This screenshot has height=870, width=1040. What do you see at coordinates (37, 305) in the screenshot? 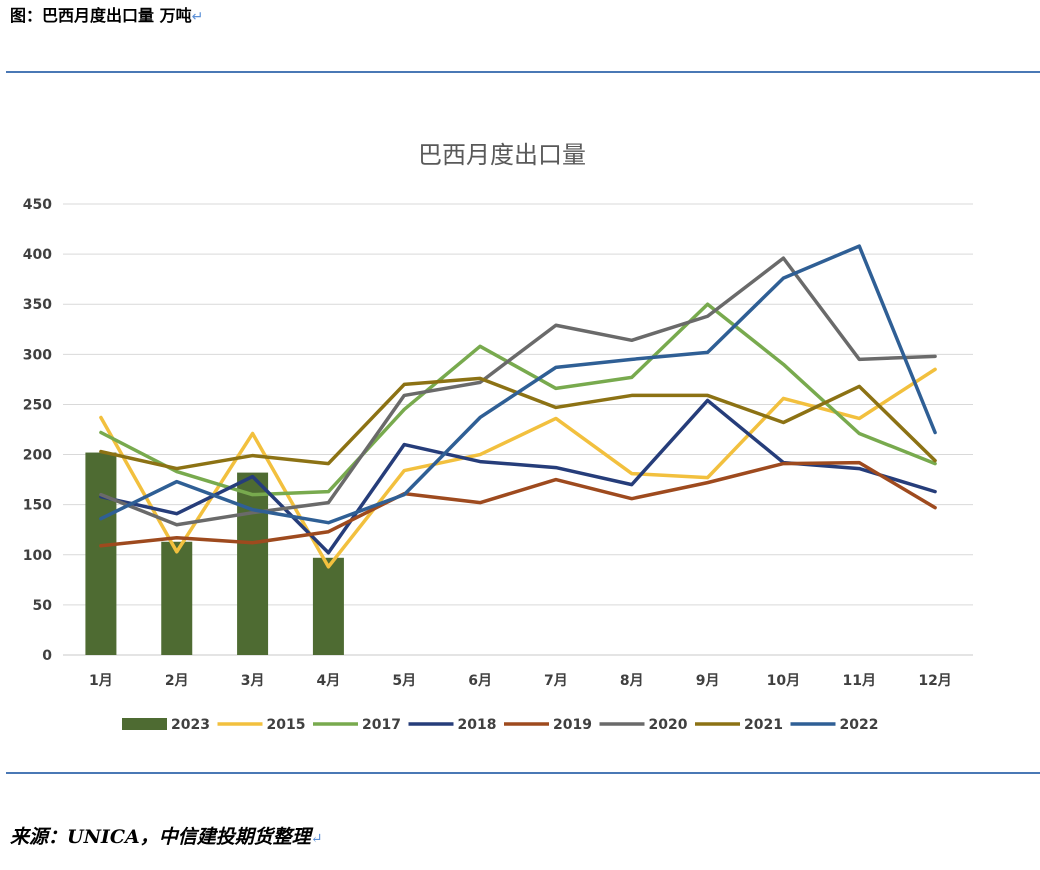
I see `y-tick-label: 350` at bounding box center [37, 305].